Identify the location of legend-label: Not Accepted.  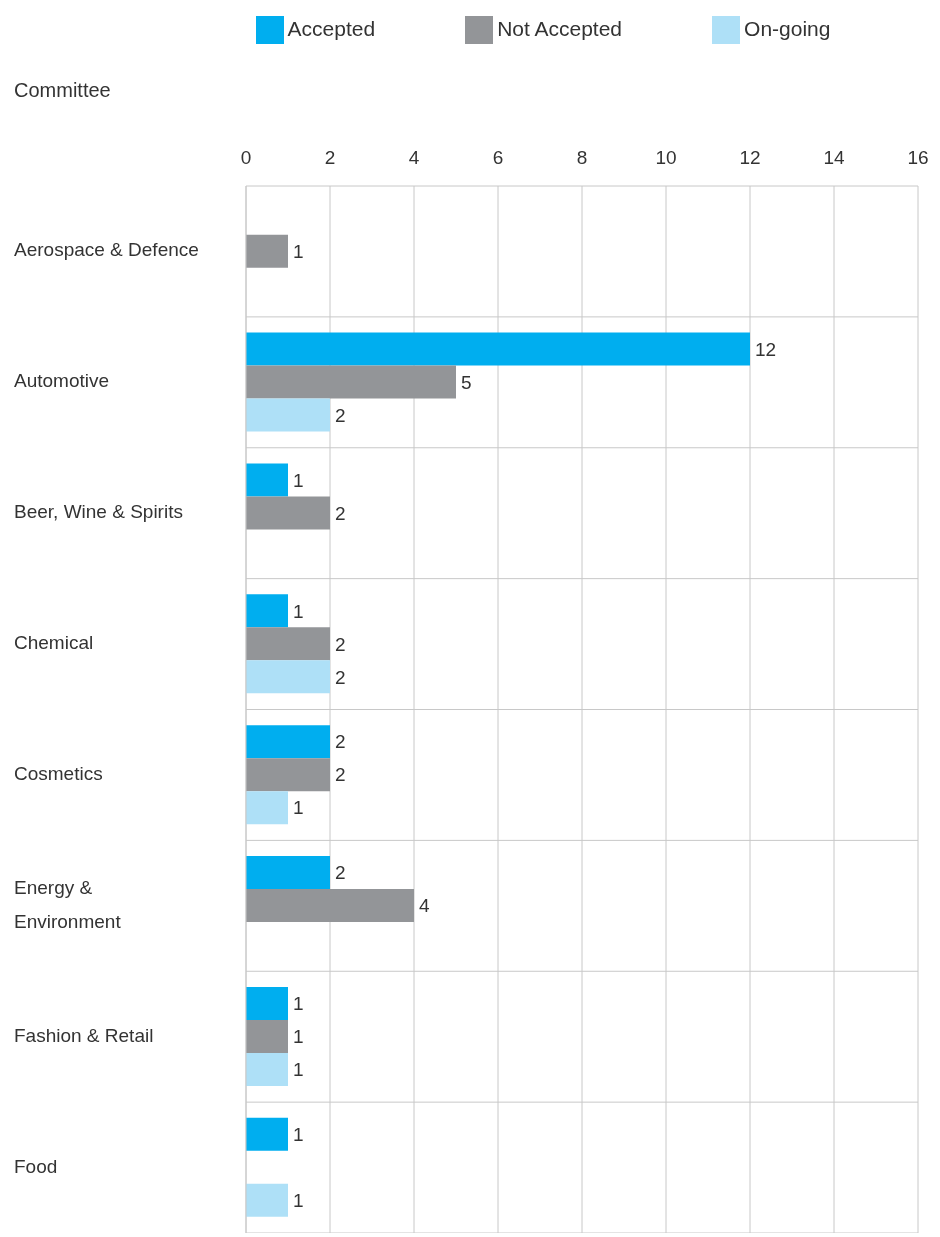
(560, 28).